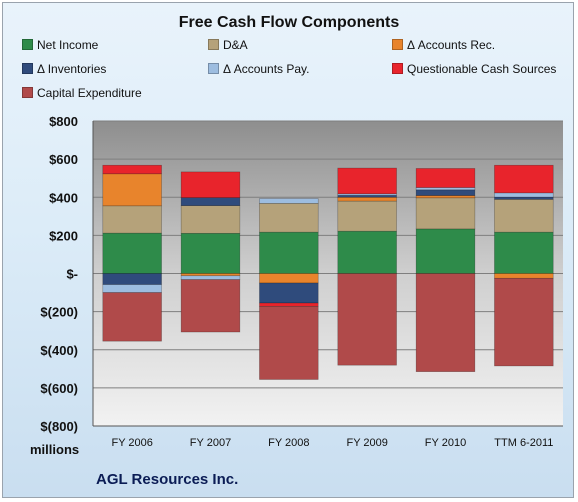  What do you see at coordinates (59, 388) in the screenshot?
I see `y-tick-label: $(600)` at bounding box center [59, 388].